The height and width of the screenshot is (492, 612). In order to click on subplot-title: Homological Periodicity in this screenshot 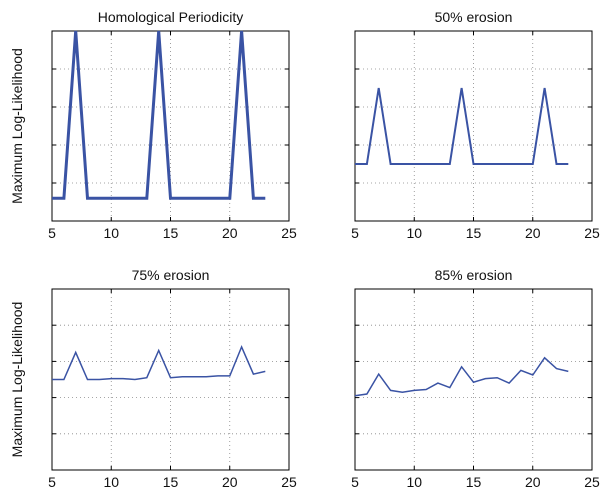, I will do `click(171, 17)`.